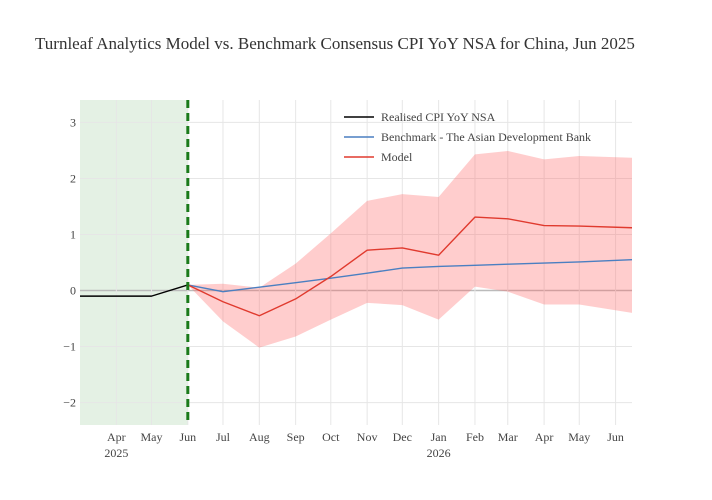  Describe the element at coordinates (331, 437) in the screenshot. I see `x-tick-label: Oct` at that location.